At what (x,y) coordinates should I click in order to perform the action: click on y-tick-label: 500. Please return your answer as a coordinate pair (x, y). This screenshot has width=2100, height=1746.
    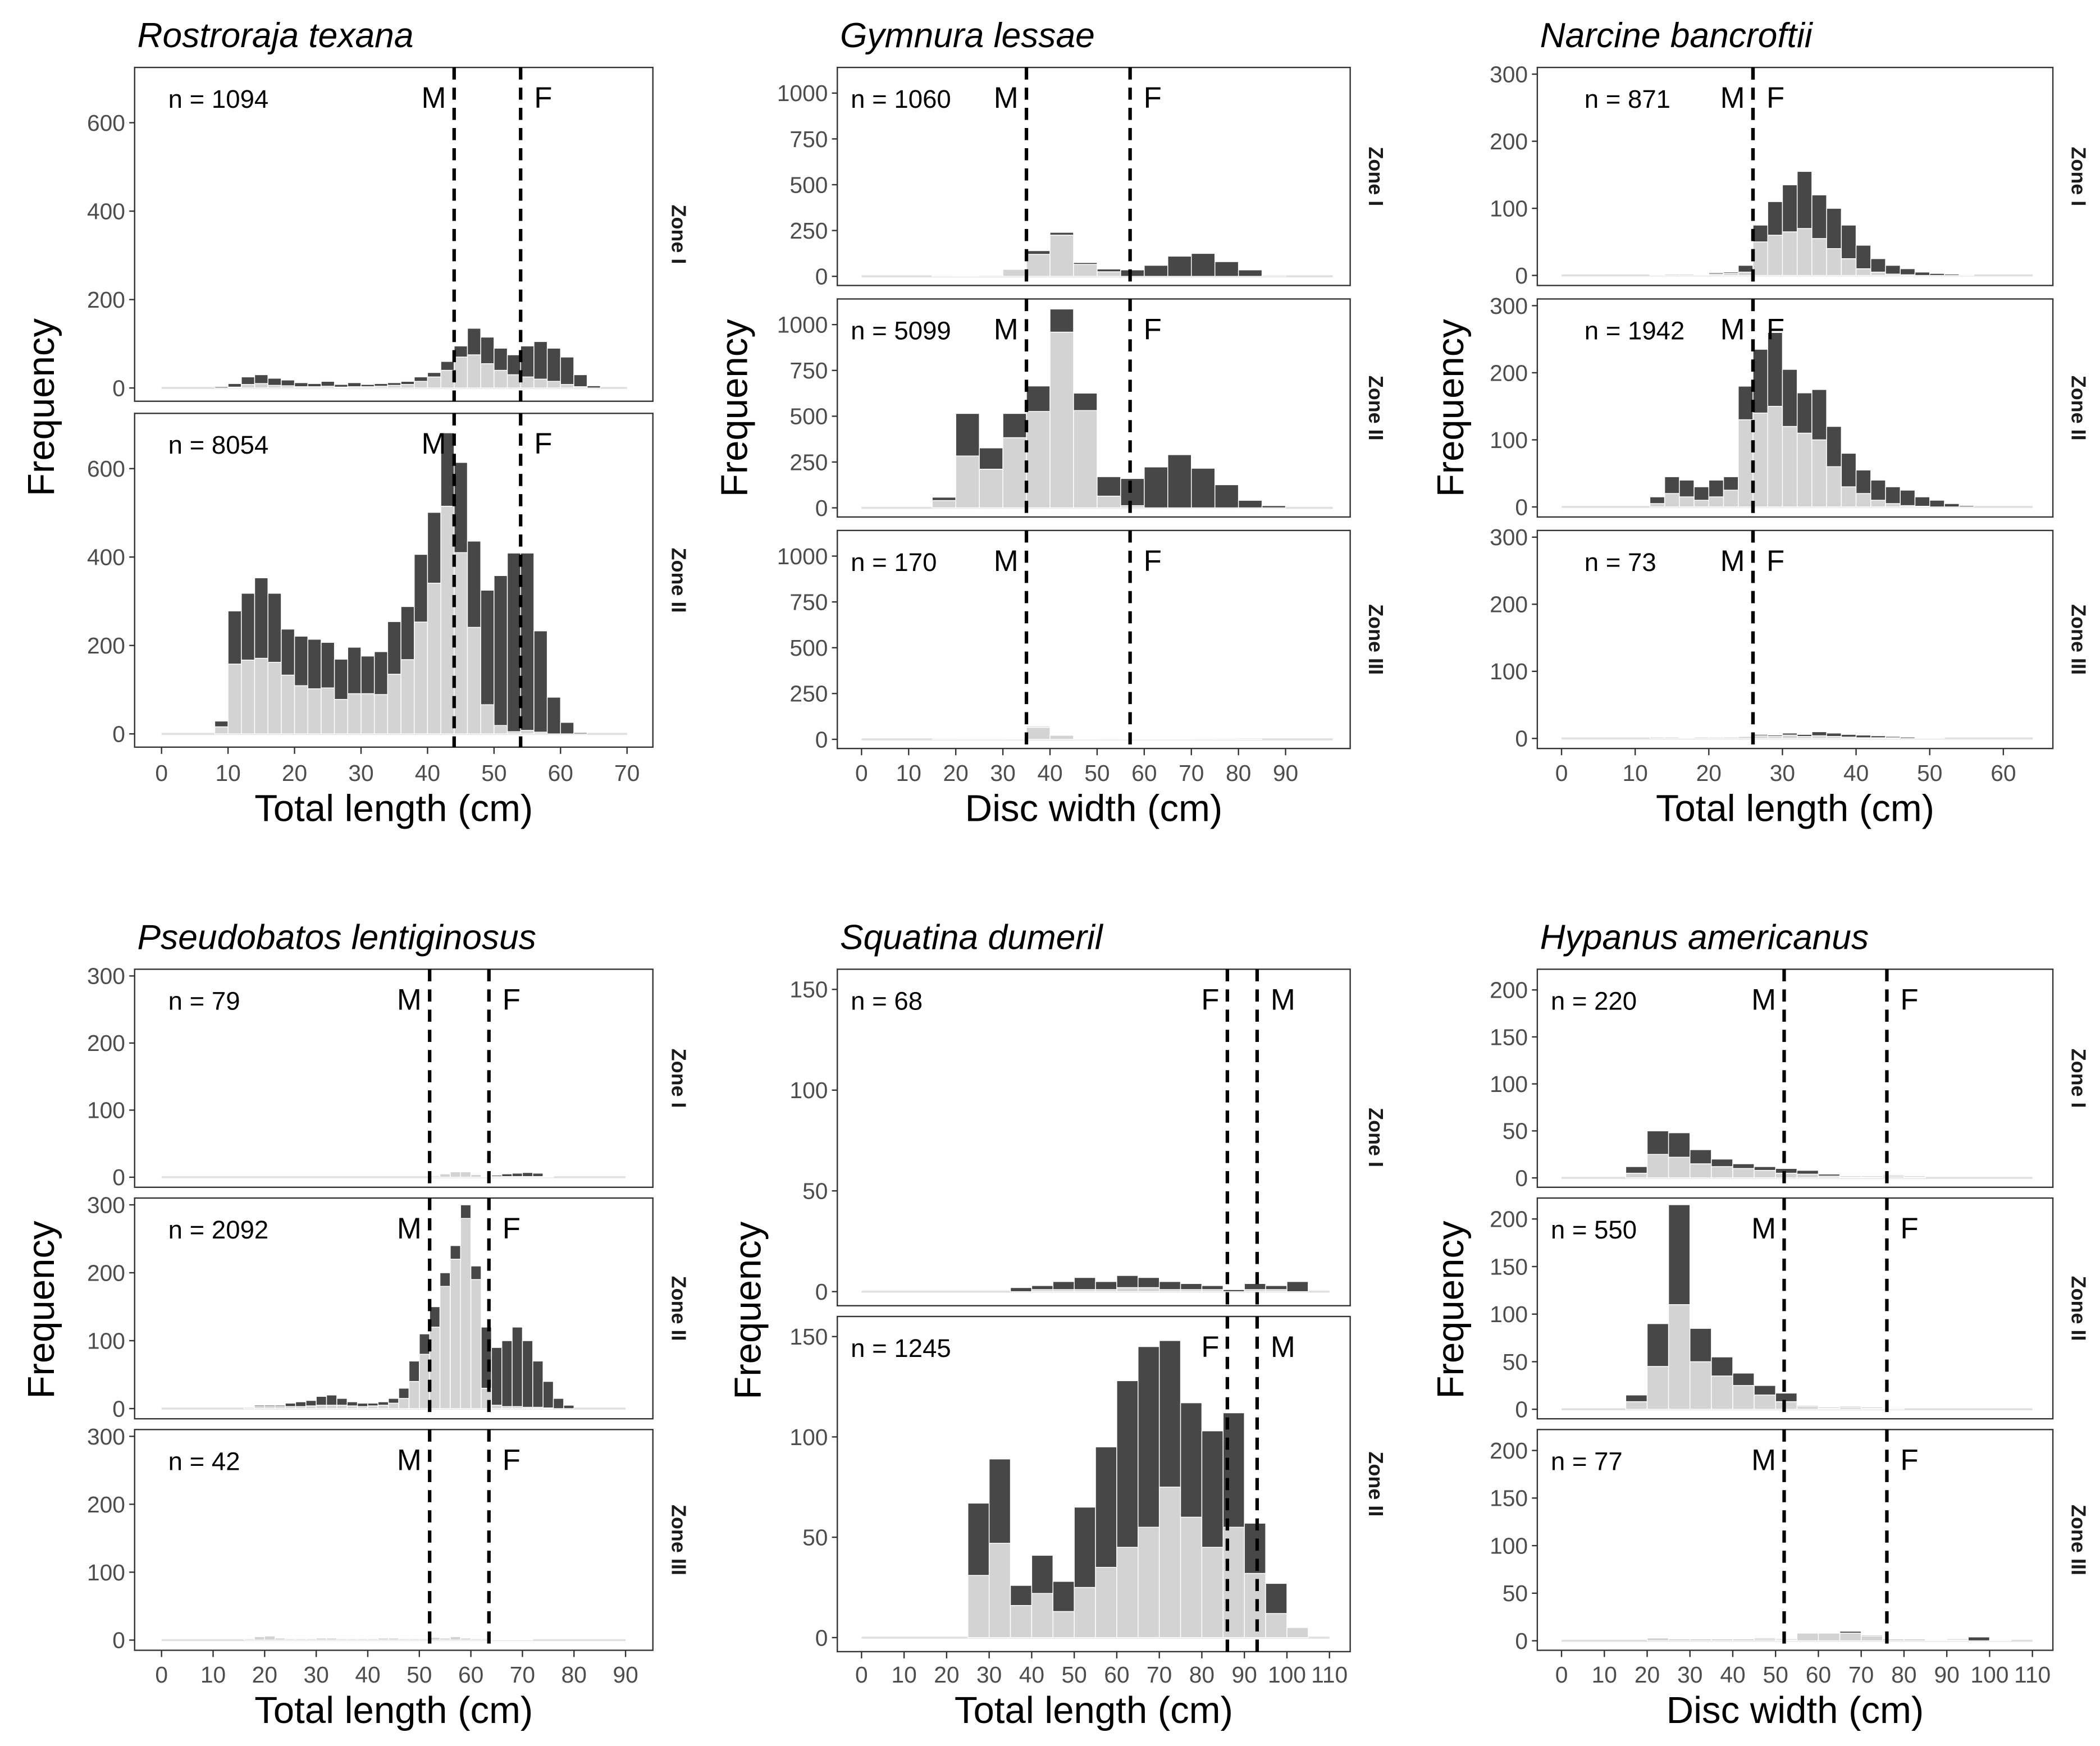
    Looking at the image, I should click on (808, 185).